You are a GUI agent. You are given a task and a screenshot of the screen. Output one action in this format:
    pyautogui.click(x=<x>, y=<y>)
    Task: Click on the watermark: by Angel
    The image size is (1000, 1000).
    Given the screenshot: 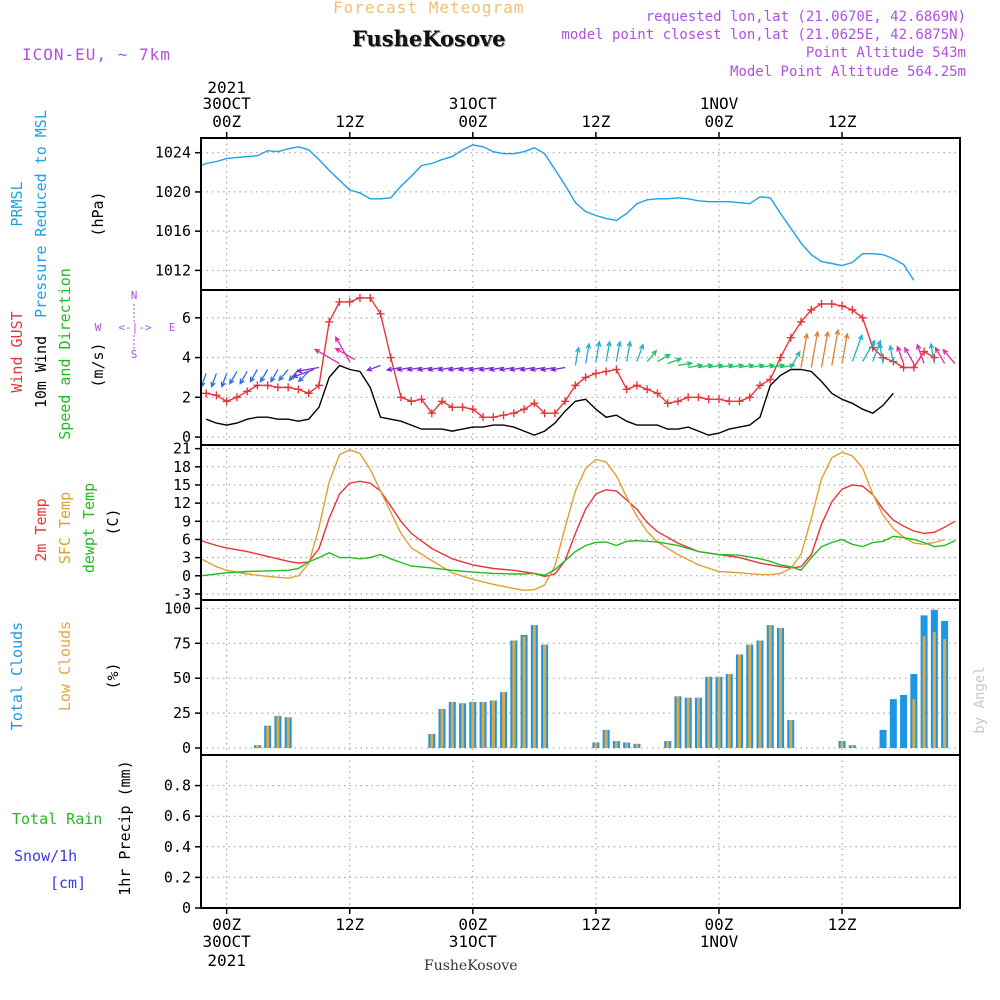 What is the action you would take?
    pyautogui.click(x=980, y=699)
    